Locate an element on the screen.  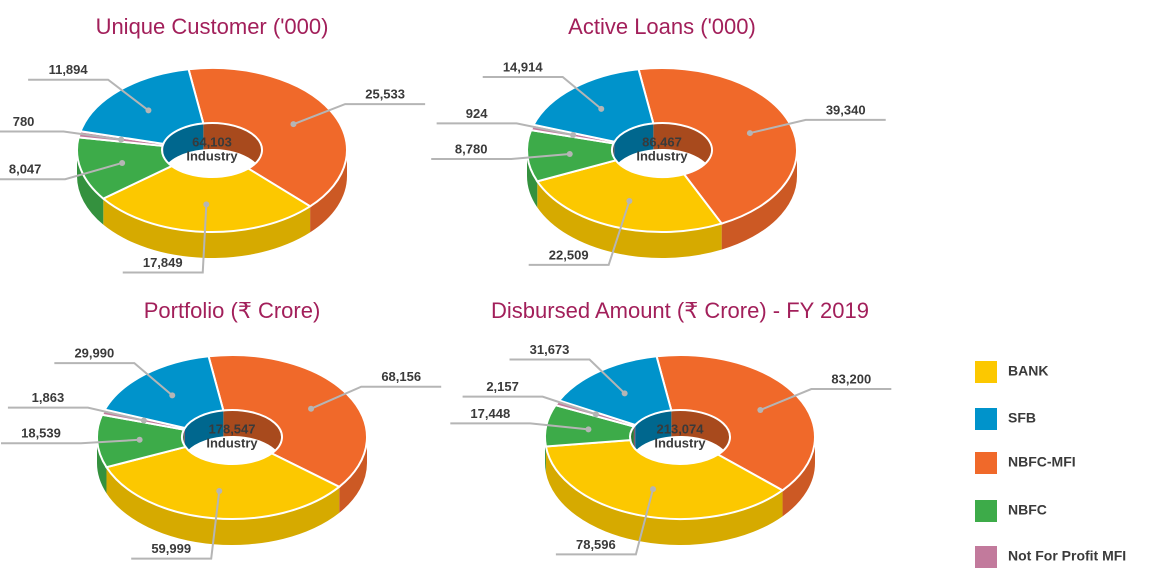
value-label: 17,448 is located at coordinates (490, 413).